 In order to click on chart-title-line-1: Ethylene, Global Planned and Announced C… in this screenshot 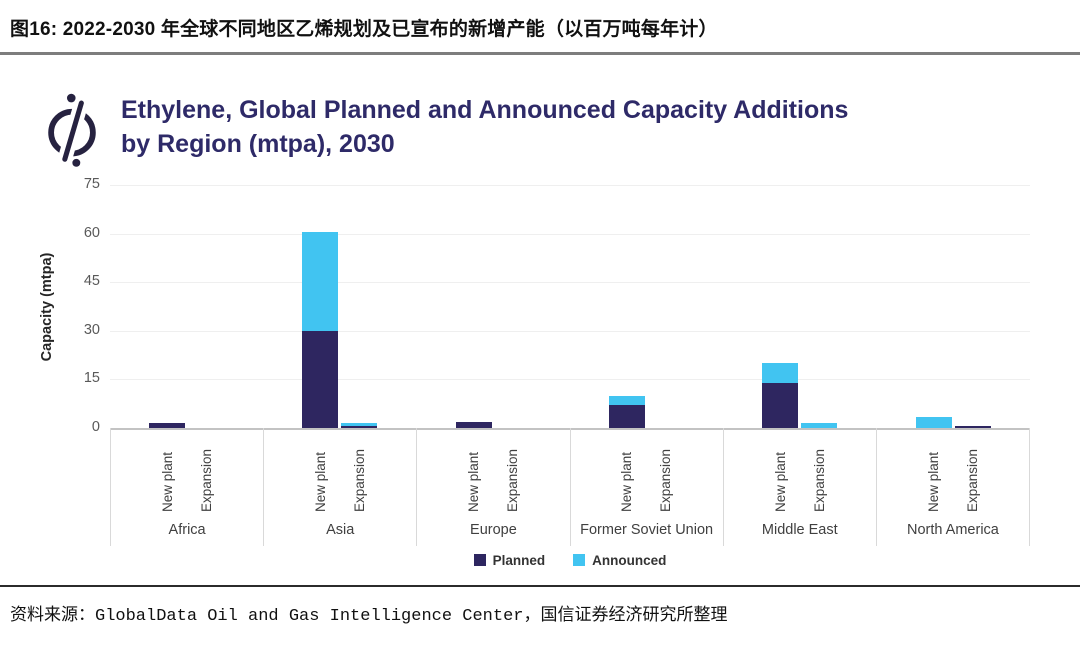, I will do `click(485, 110)`.